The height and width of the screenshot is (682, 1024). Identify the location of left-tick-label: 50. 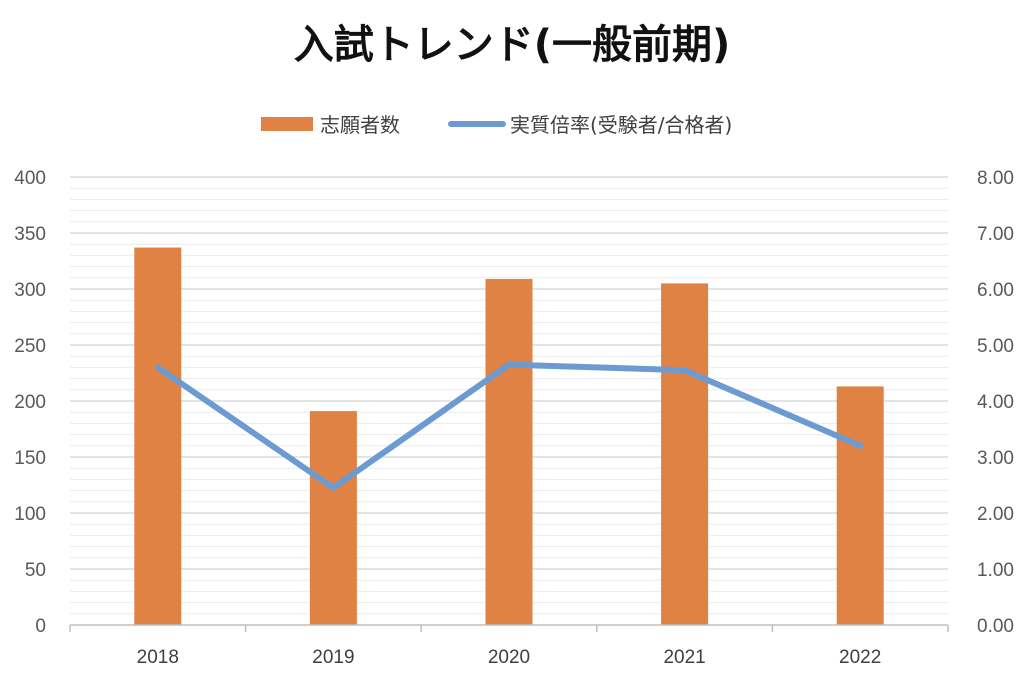
(35, 570).